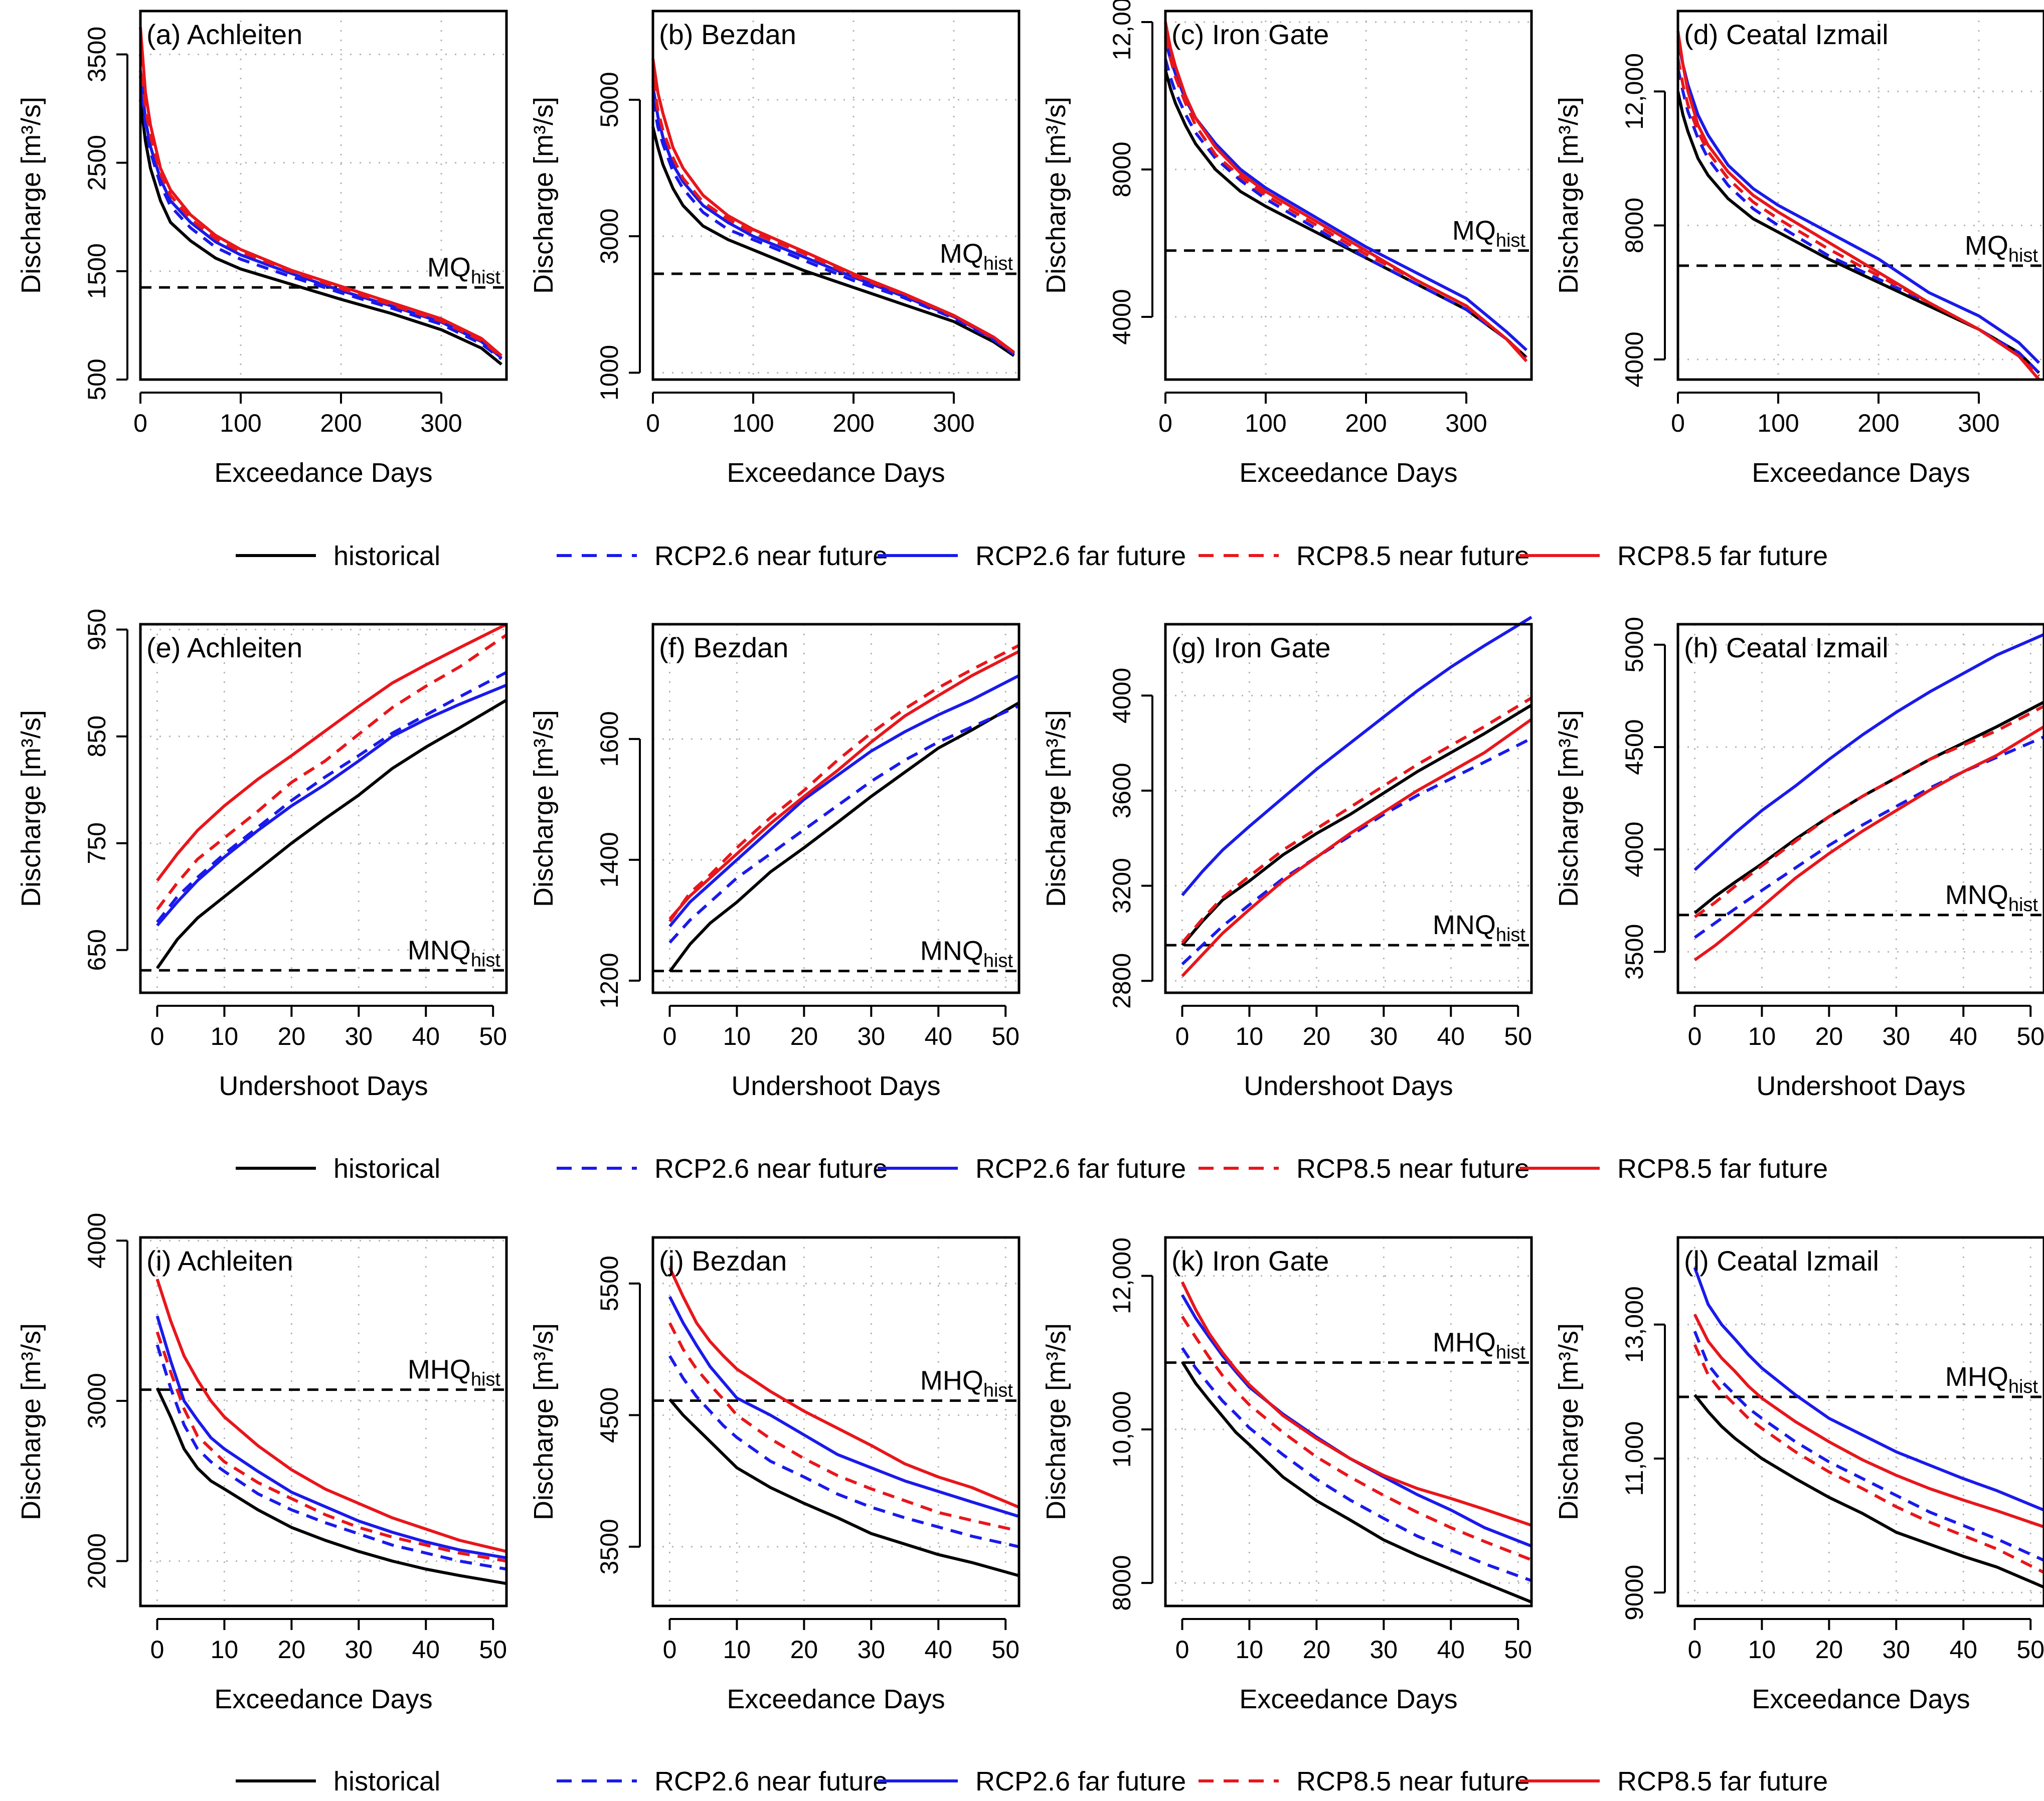 This screenshot has height=1801, width=2044. I want to click on x-tick-label: 100, so click(1778, 423).